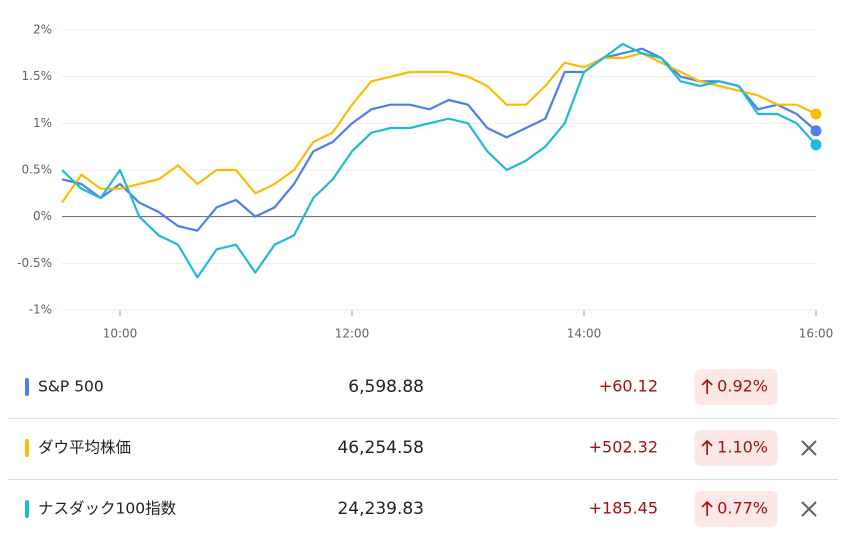 This screenshot has width=843, height=543. I want to click on x-tick-label: 14:00, so click(584, 334).